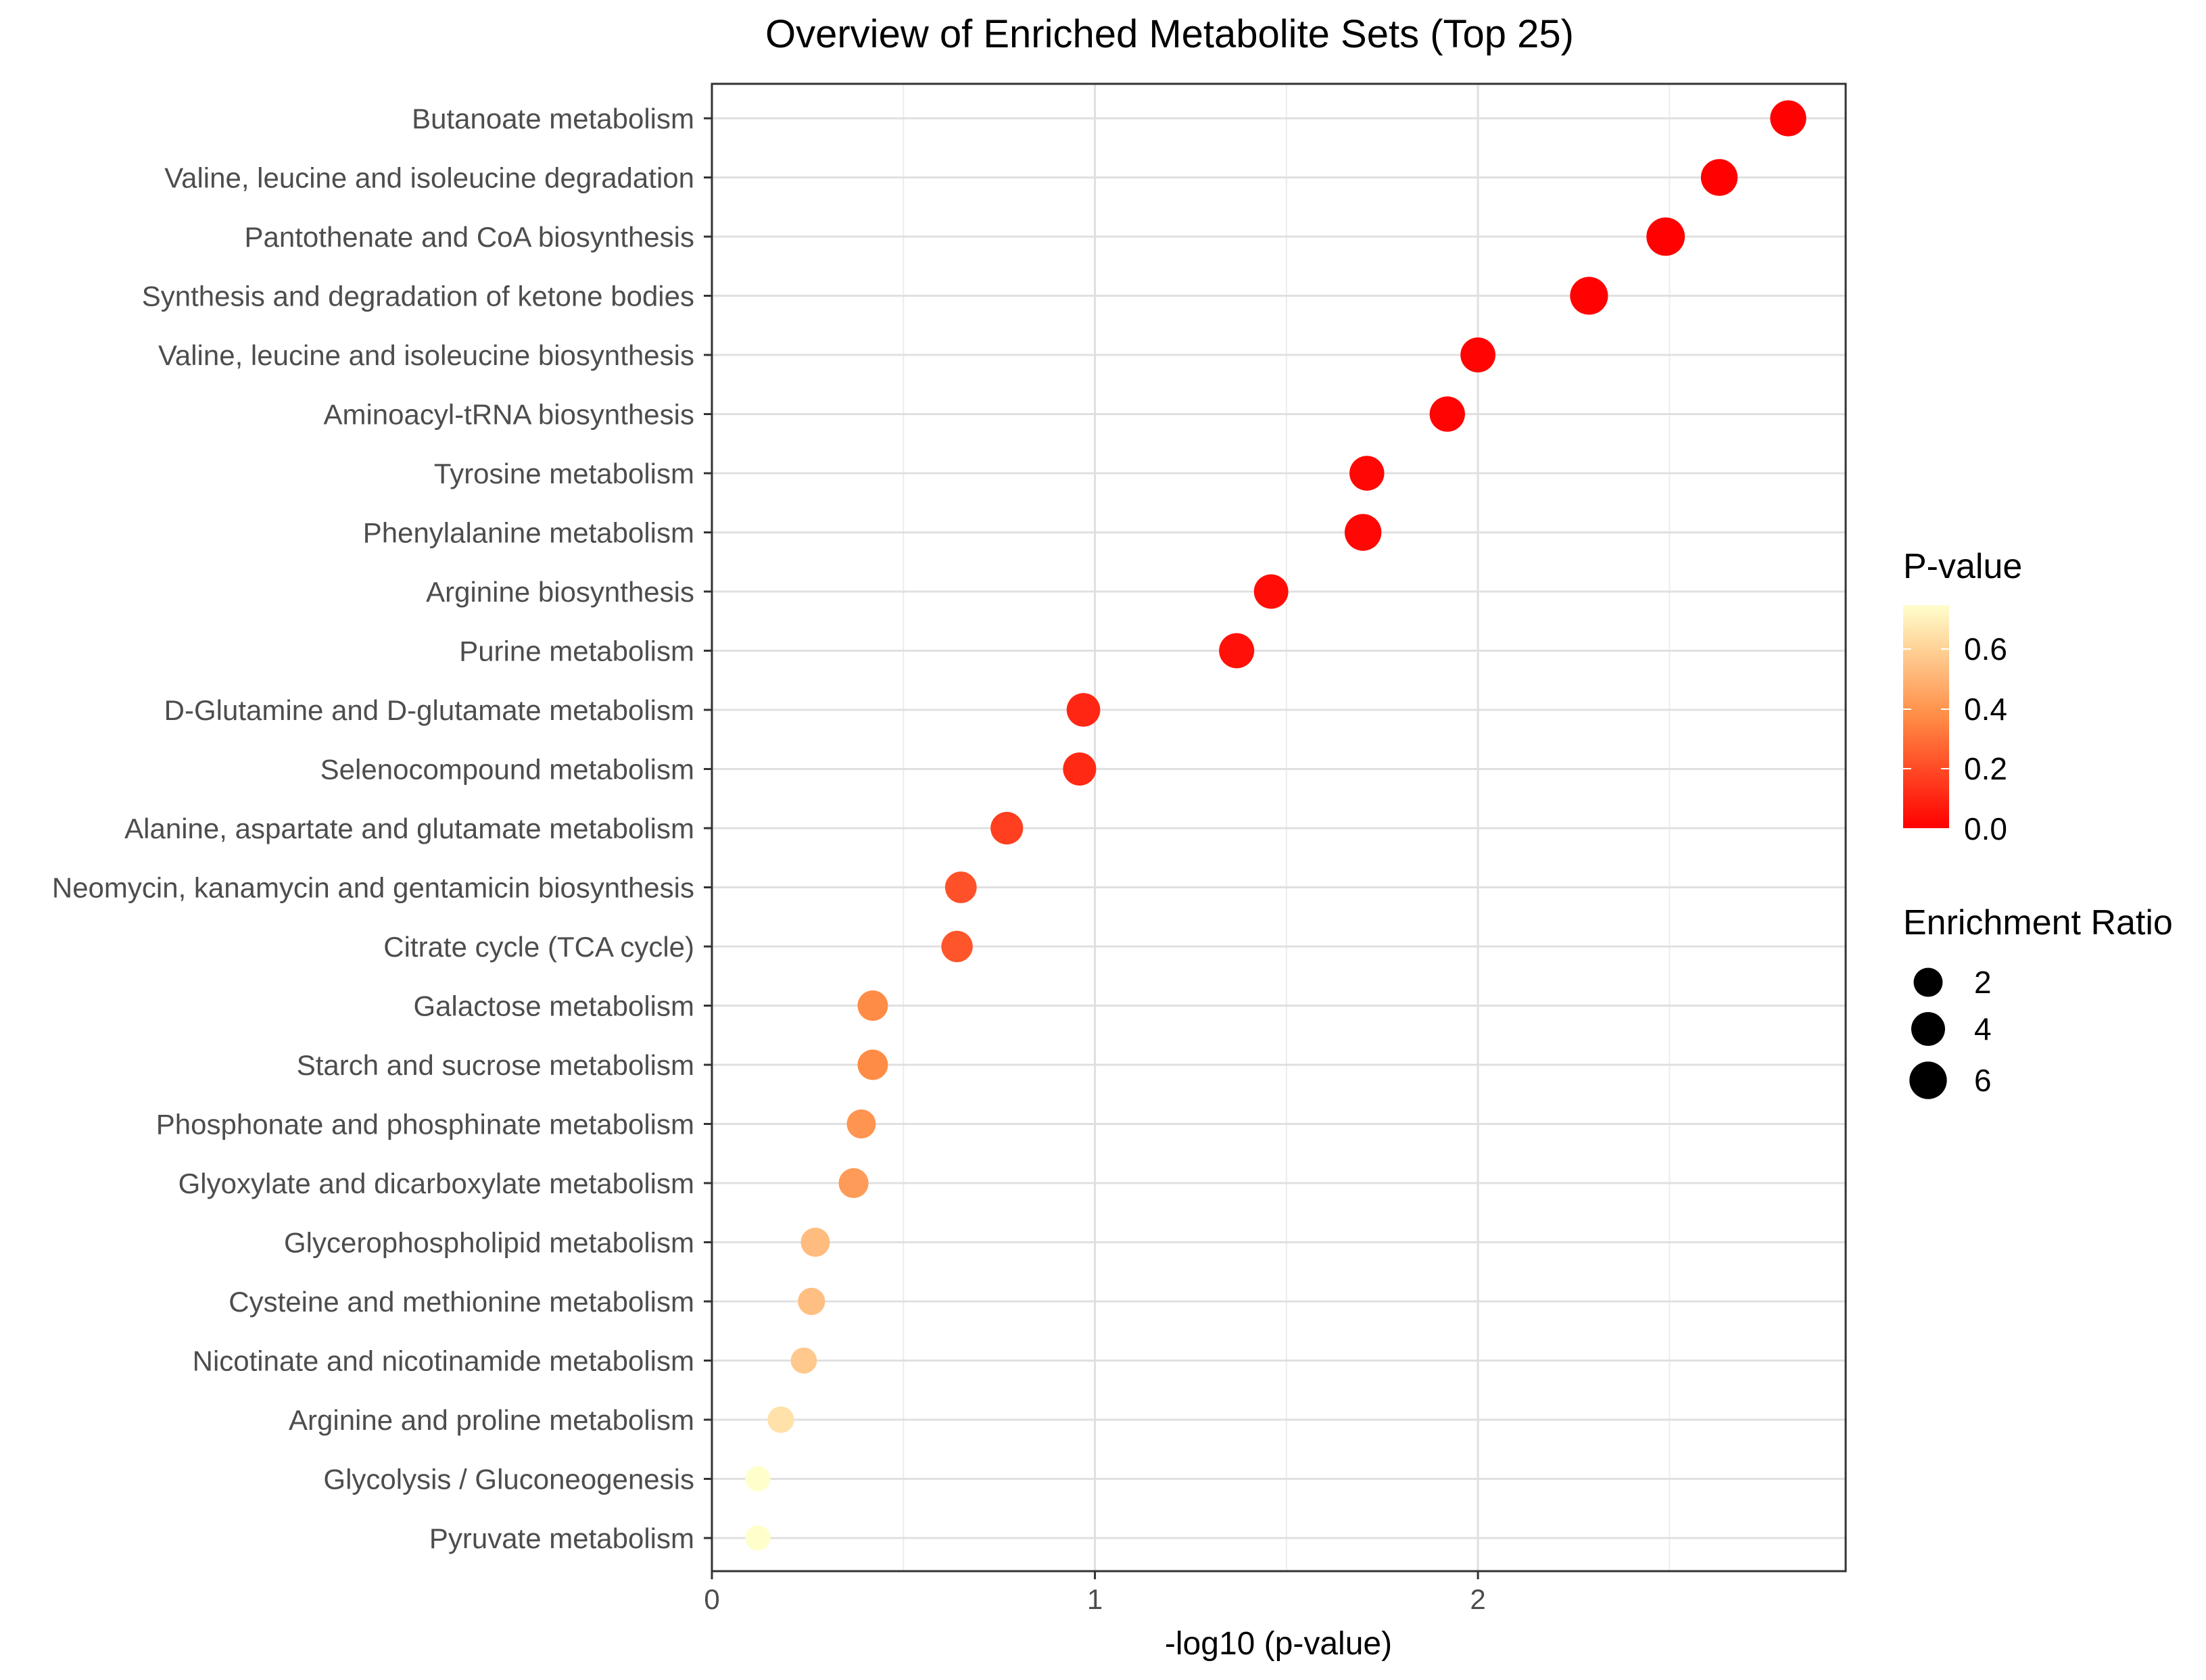 This screenshot has height=1680, width=2206. I want to click on y-tick-label: Phosphonate and phosphinate metabolism, so click(425, 1125).